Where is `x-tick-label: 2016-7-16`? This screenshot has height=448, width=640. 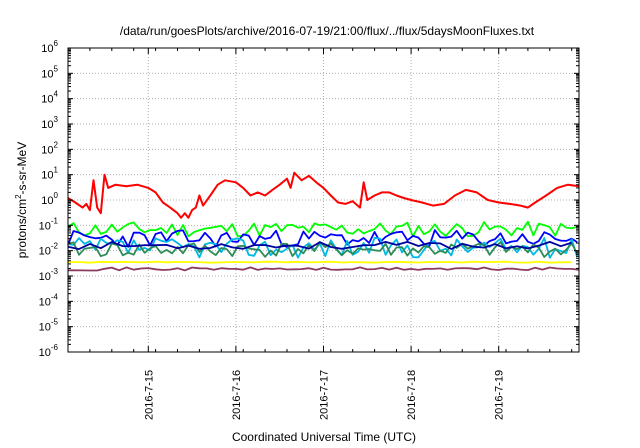 x-tick-label: 2016-7-16 is located at coordinates (237, 395).